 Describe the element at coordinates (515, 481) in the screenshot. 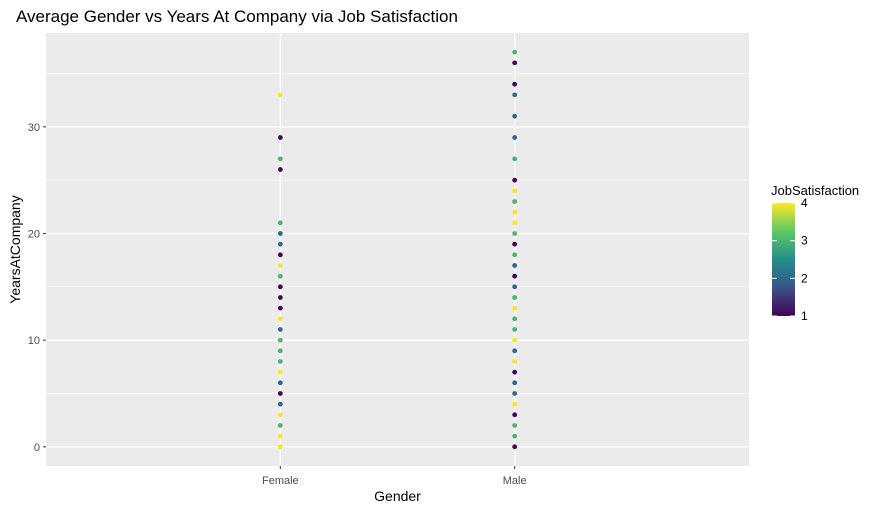

I see `x-tick-label: Male` at that location.